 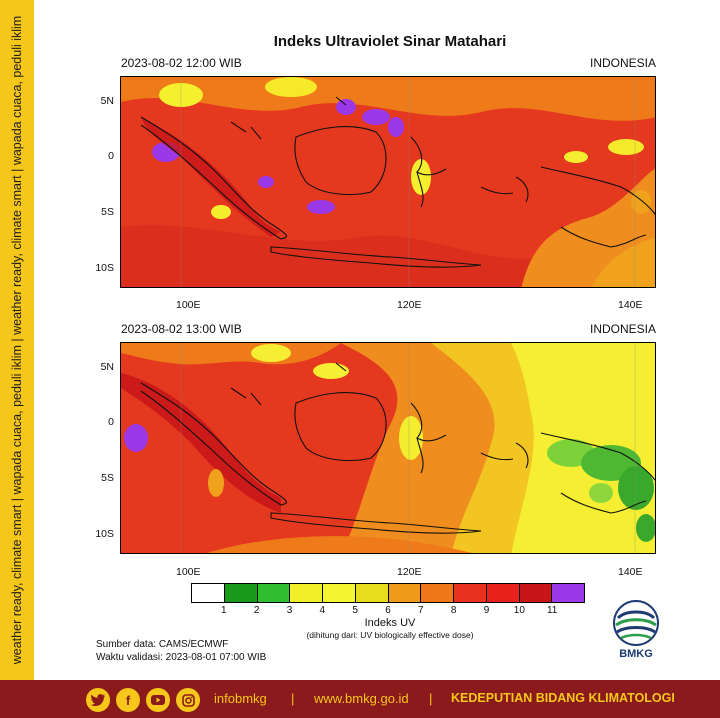 What do you see at coordinates (181, 657) in the screenshot?
I see `validation-time: Waktu validasi: 2023-08-01 07:00 WIB` at bounding box center [181, 657].